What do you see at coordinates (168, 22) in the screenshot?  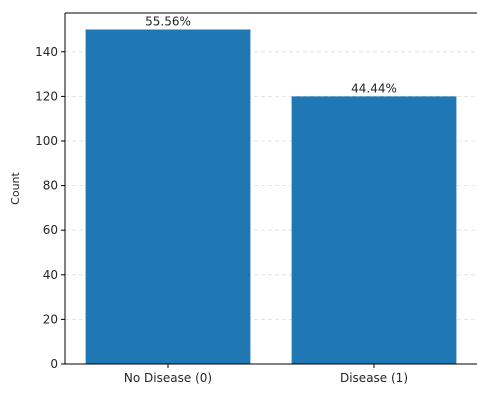 I see `data-label: 55.56%` at bounding box center [168, 22].